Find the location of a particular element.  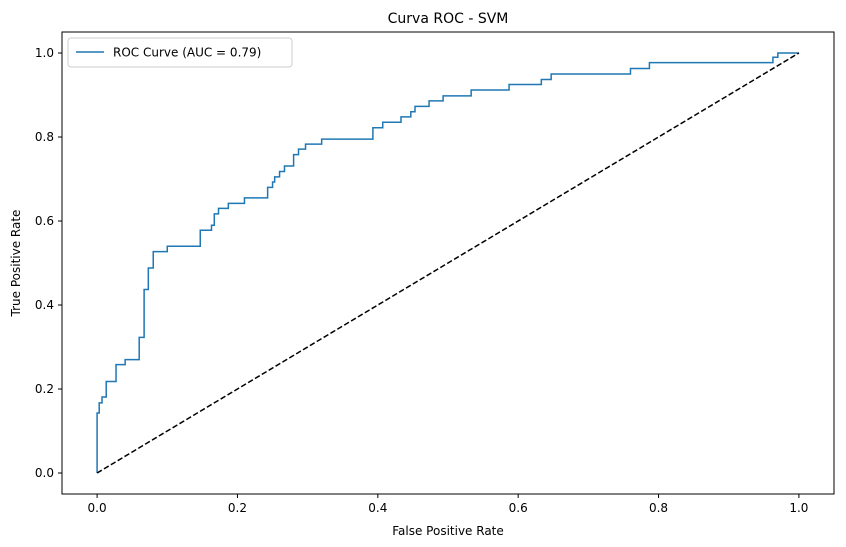

x-axis-label: False Positive Rate is located at coordinates (448, 531).